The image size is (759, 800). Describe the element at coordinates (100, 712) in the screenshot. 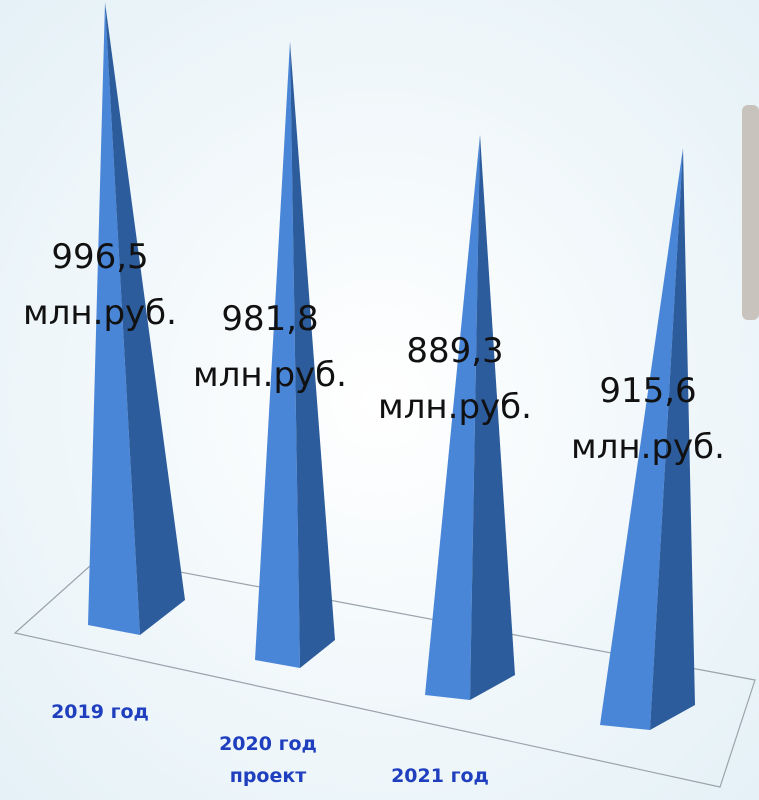

I see `category-label: 2019 год` at that location.